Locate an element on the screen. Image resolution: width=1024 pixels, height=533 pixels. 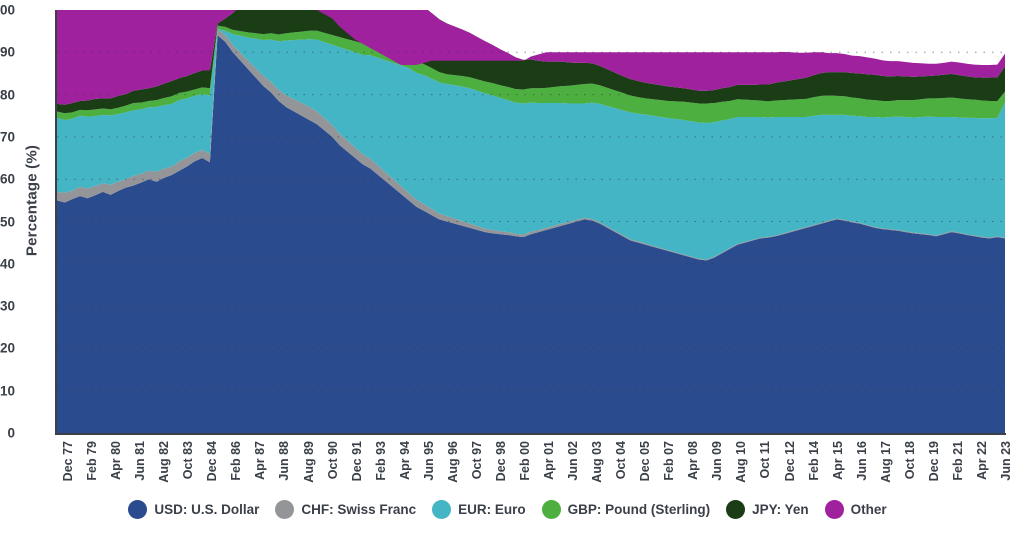
y-axis-tick-label: 40 is located at coordinates (7, 264).